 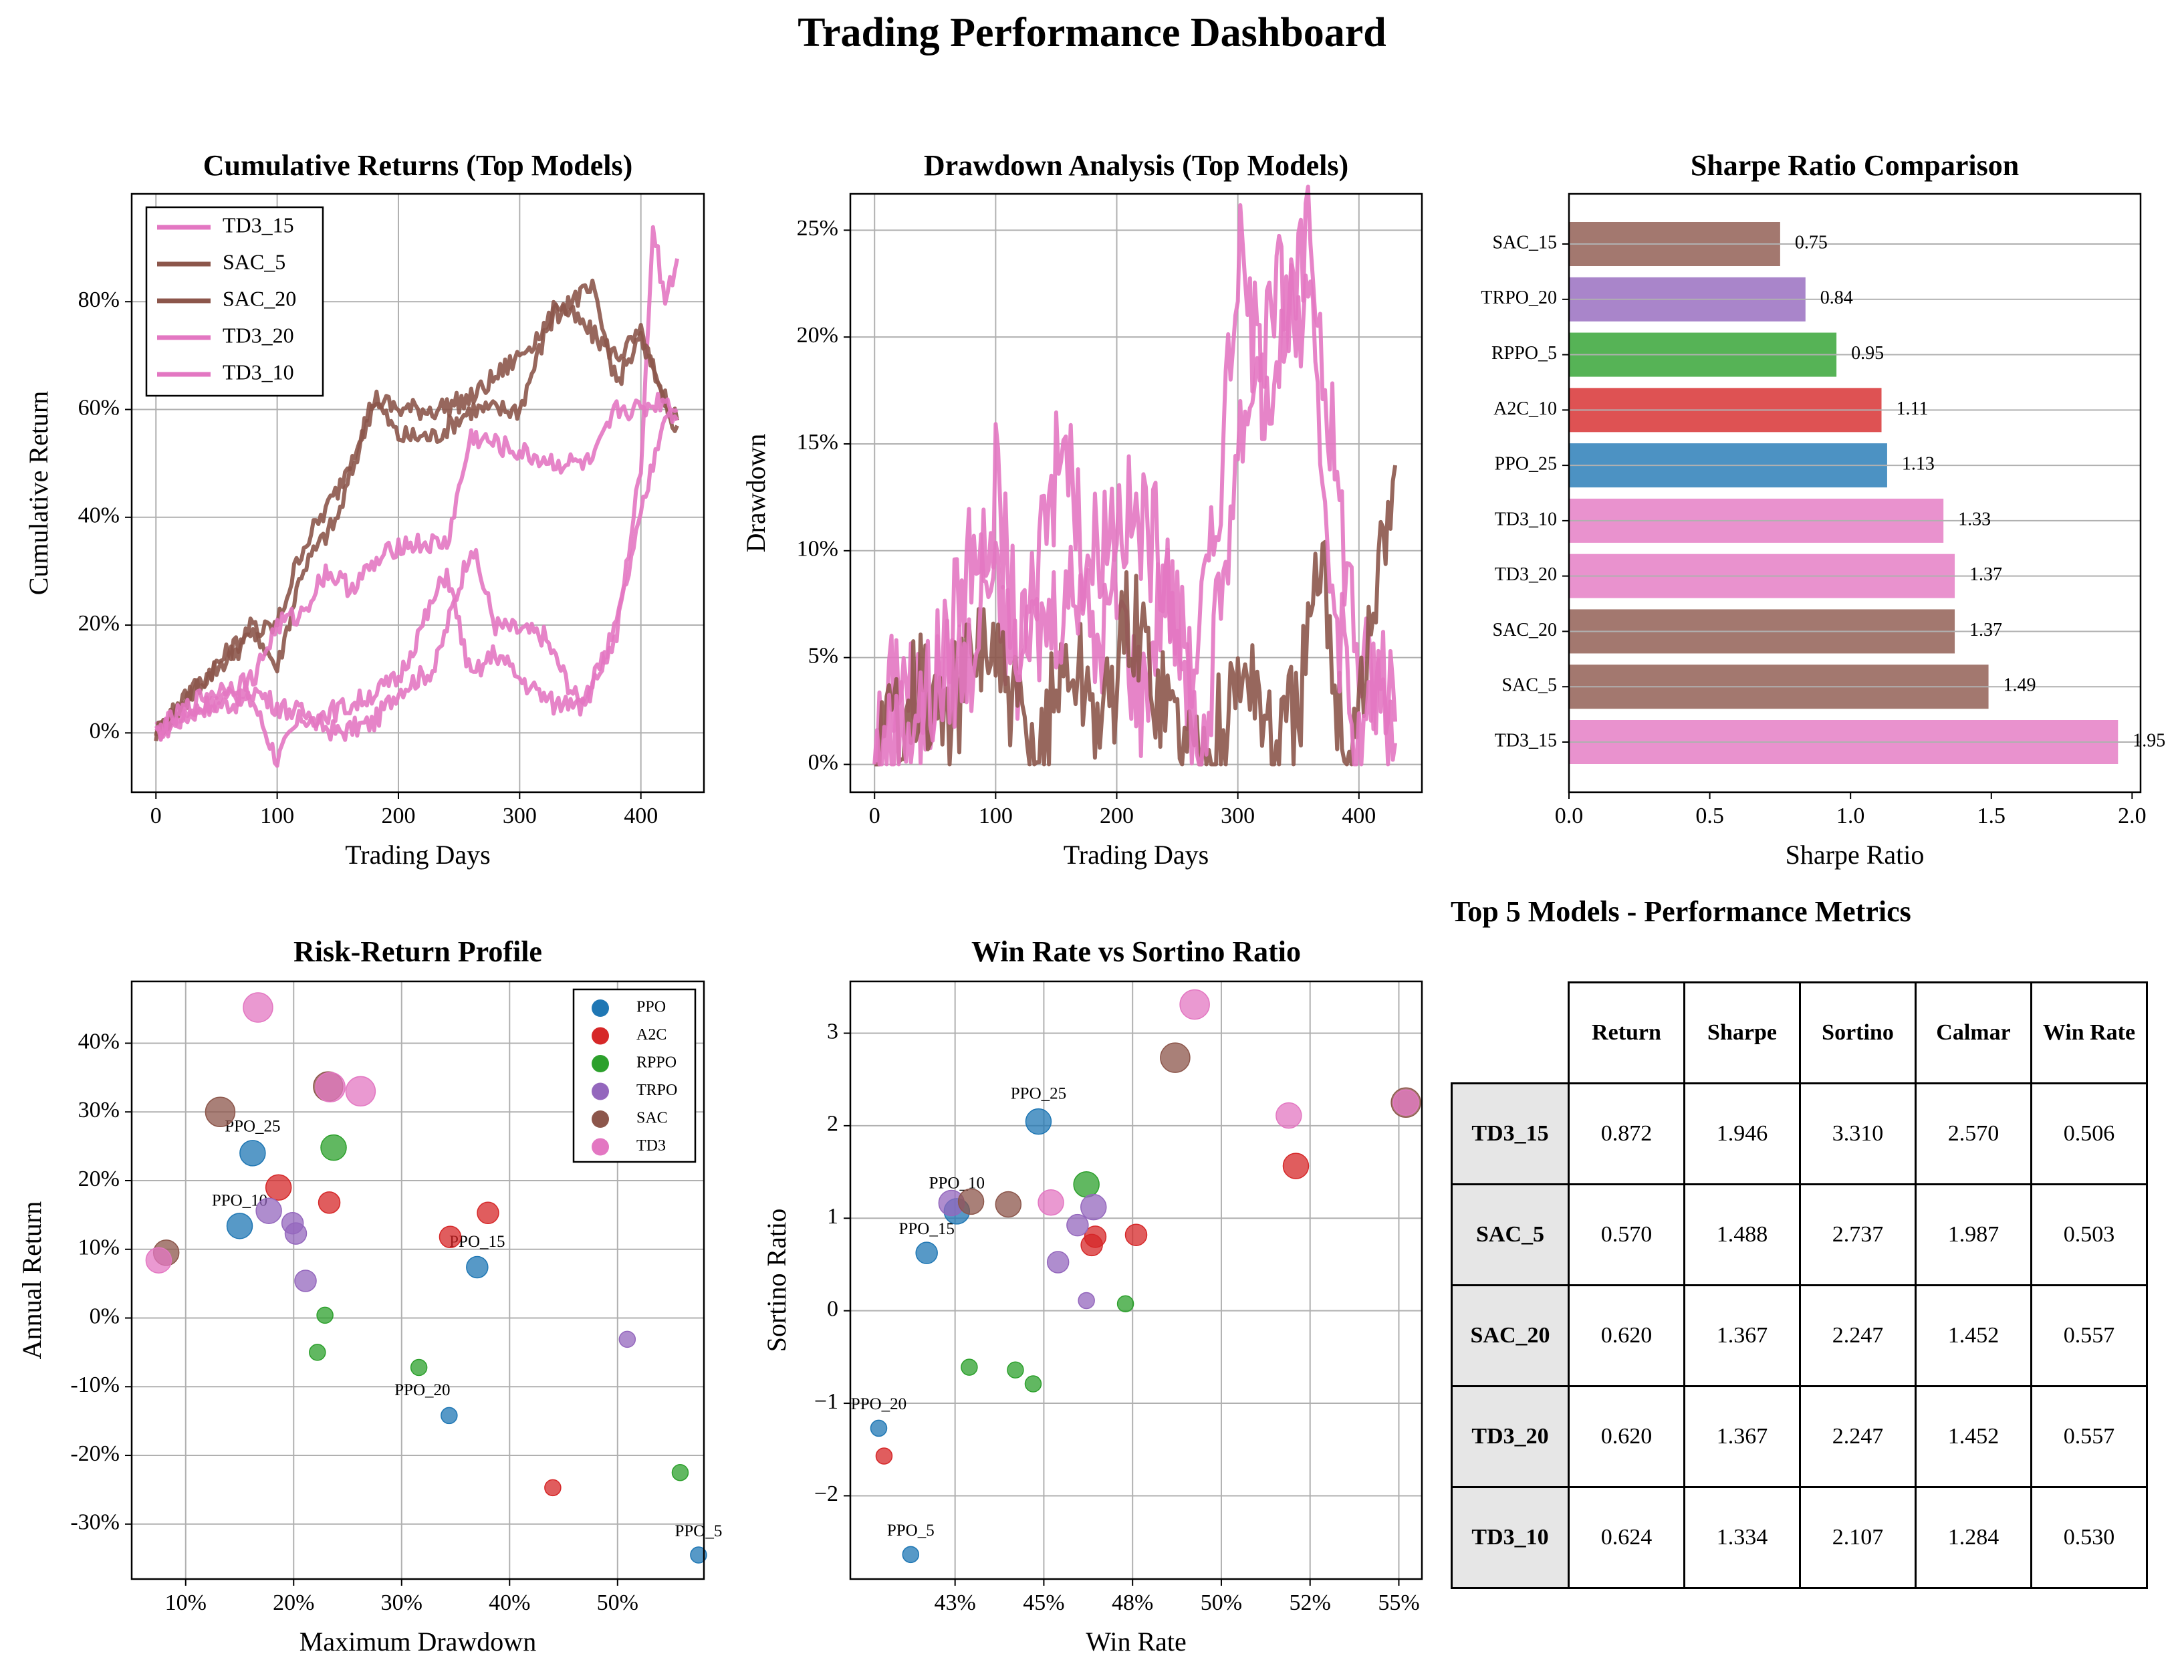 I want to click on sharpe-title: Sharpe Ratio Comparison, so click(x=1855, y=165).